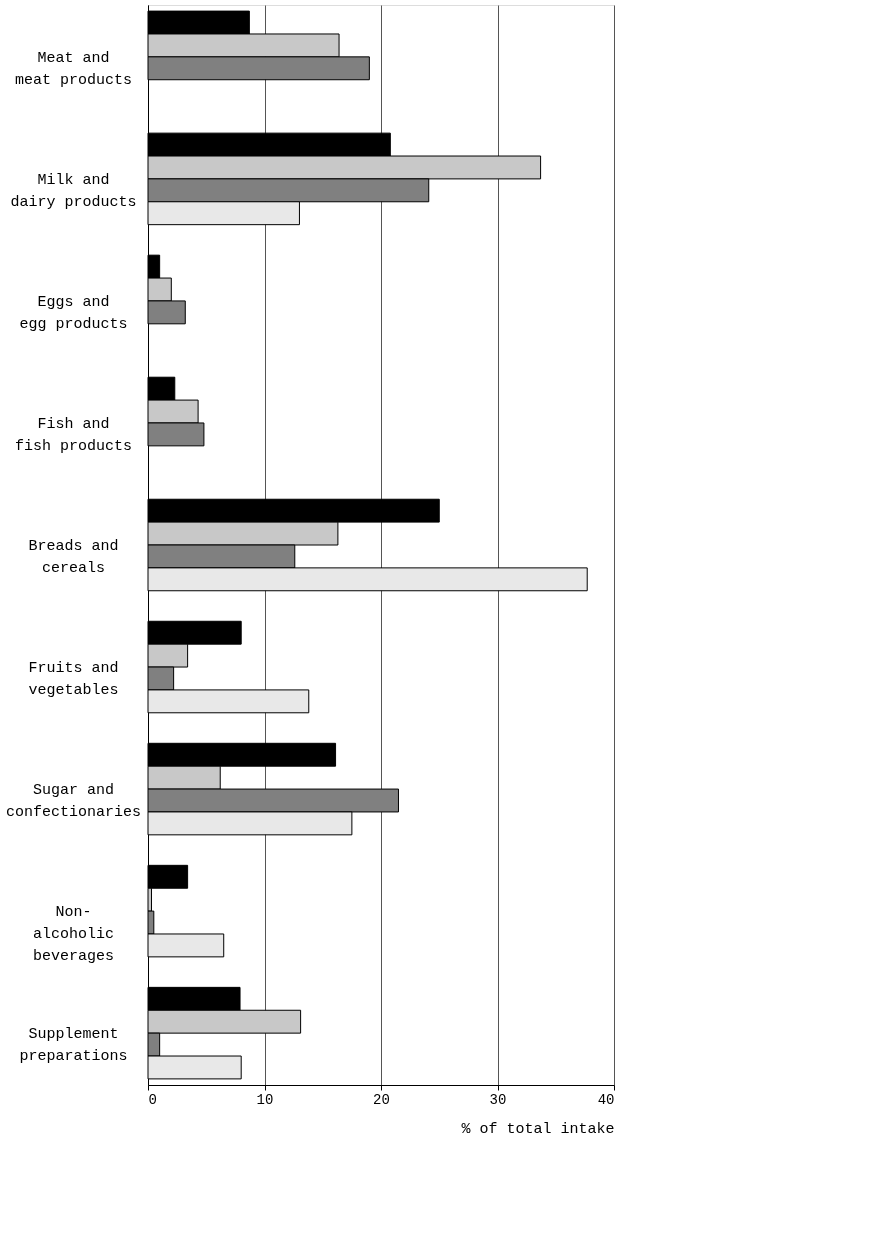  What do you see at coordinates (73, 191) in the screenshot?
I see `y-tick-label: Milk and dairy products` at bounding box center [73, 191].